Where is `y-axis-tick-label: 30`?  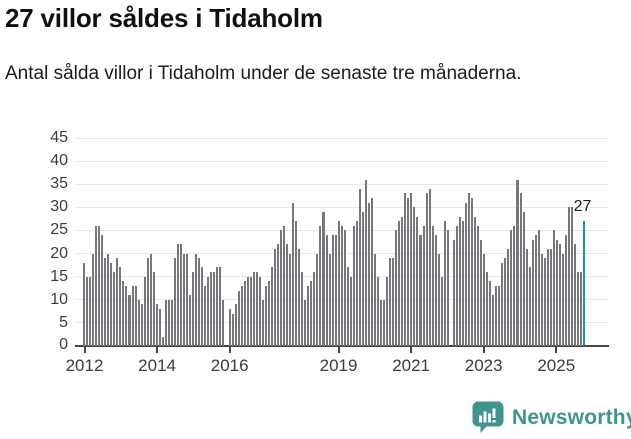 y-axis-tick-label: 30 is located at coordinates (59, 207).